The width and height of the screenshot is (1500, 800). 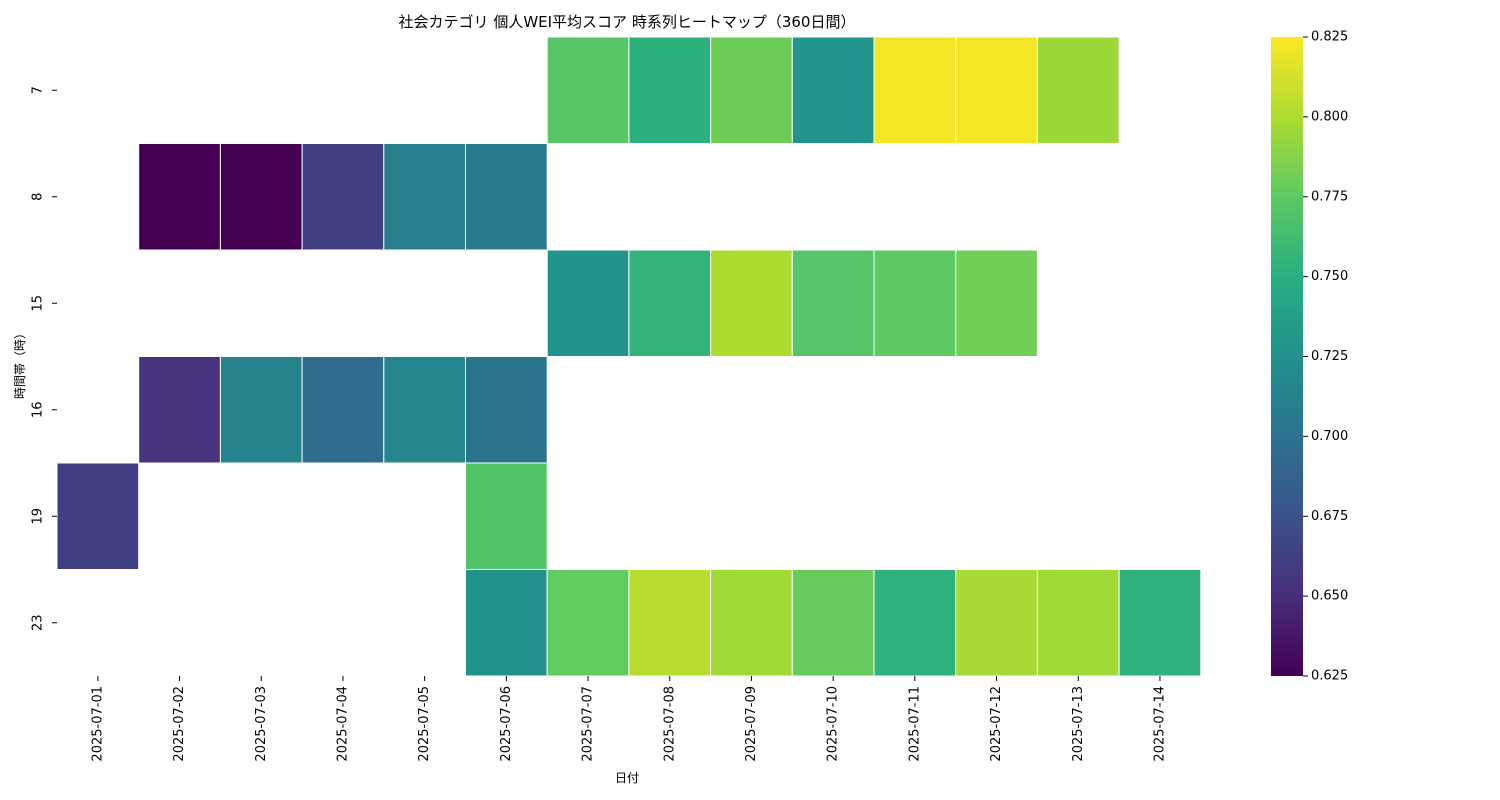 I want to click on y-tick-label: 15, so click(x=38, y=303).